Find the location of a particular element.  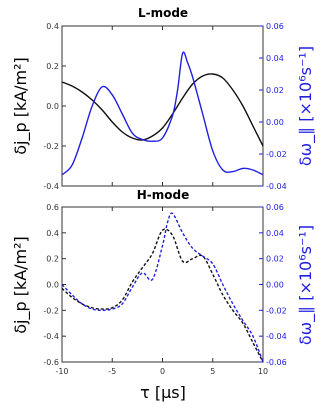

x-tick-label: -10 is located at coordinates (61, 371).